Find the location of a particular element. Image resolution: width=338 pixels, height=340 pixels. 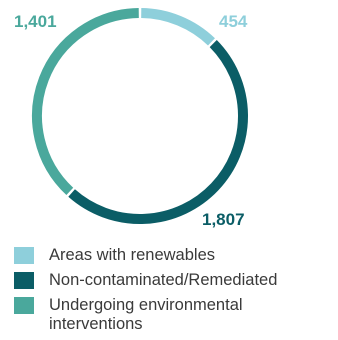

legend-label-renewables: Areas with renewables is located at coordinates (132, 255).